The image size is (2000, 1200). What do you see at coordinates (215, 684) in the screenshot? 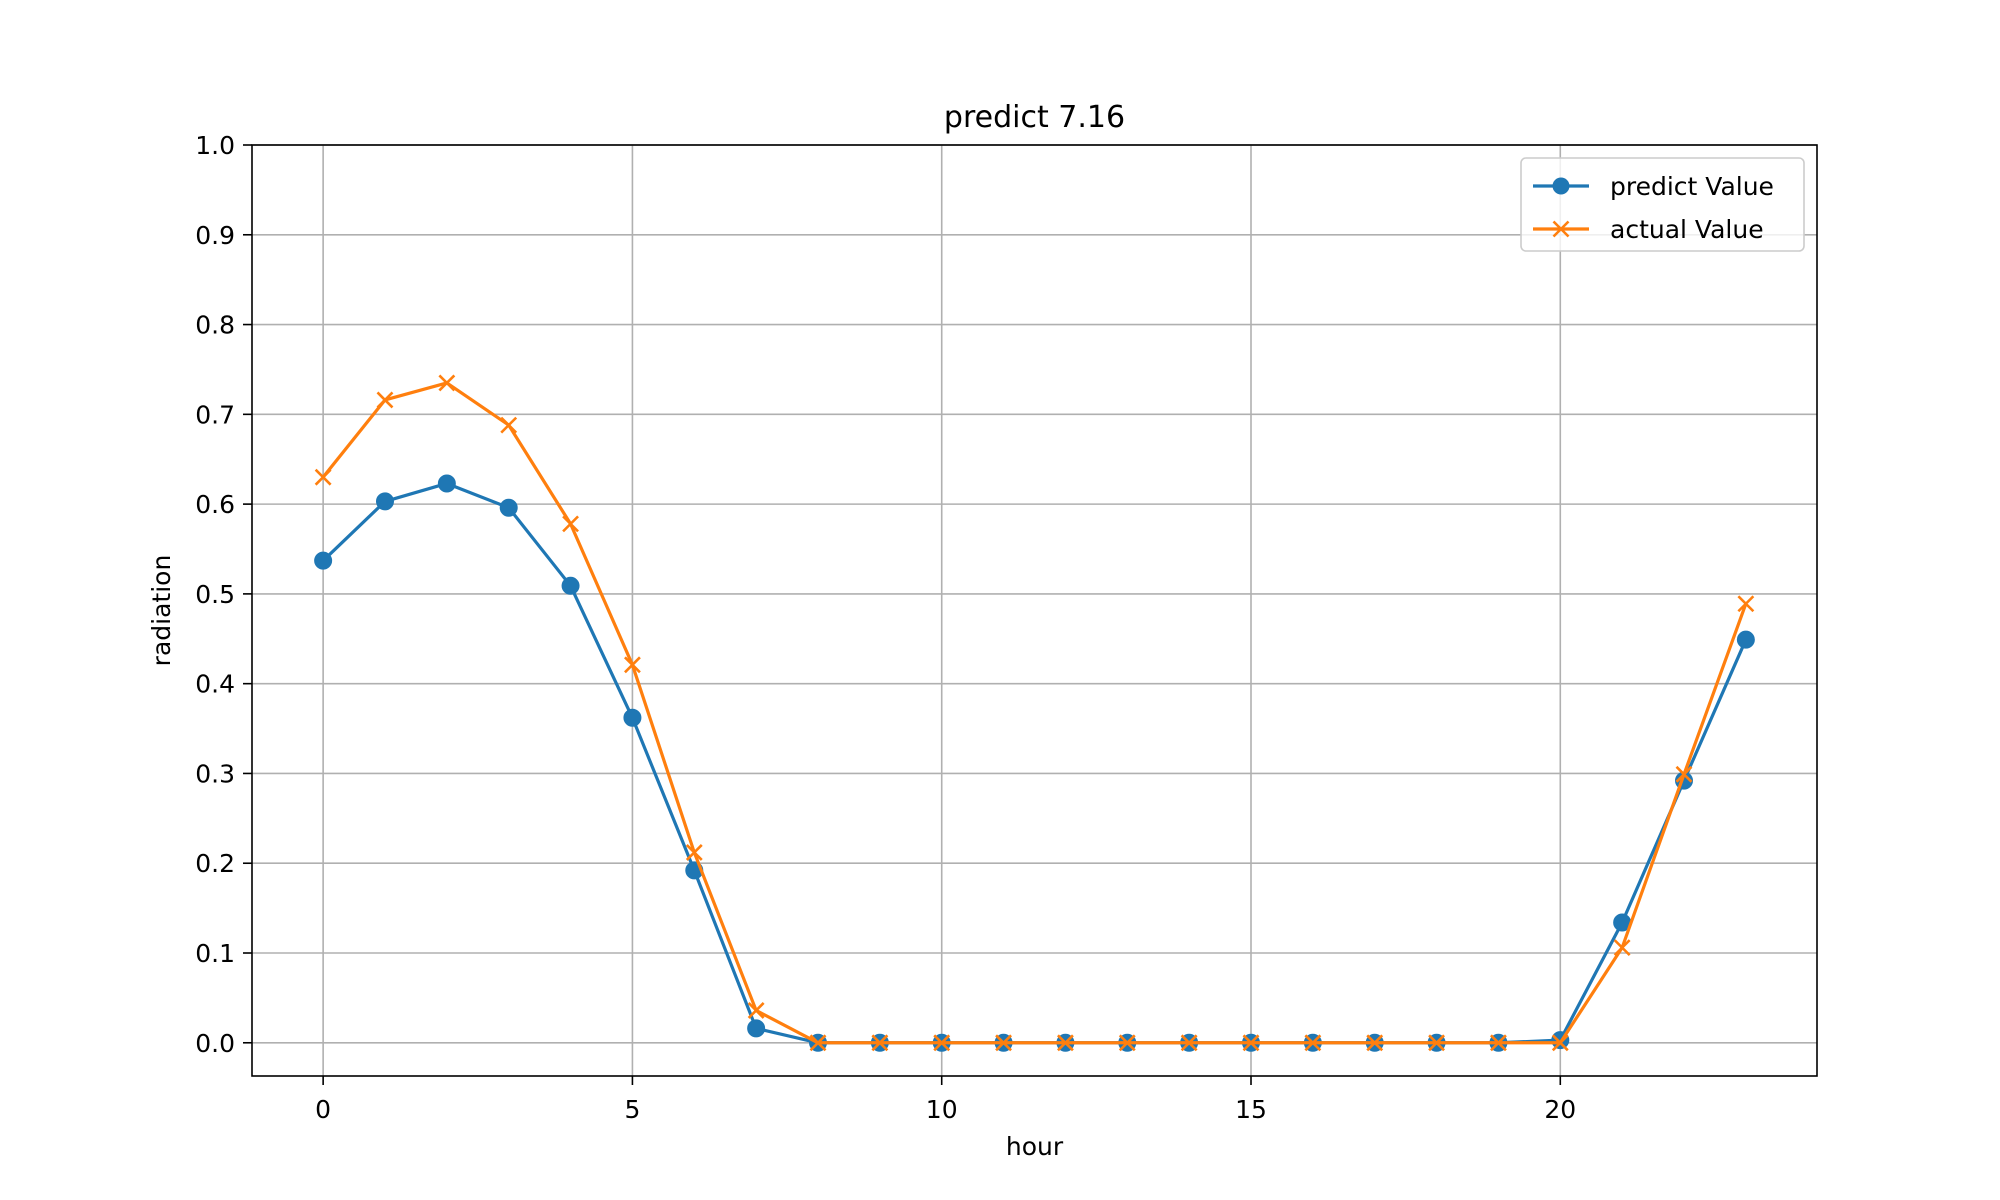
I see `y-tick-label: 0.4` at bounding box center [215, 684].